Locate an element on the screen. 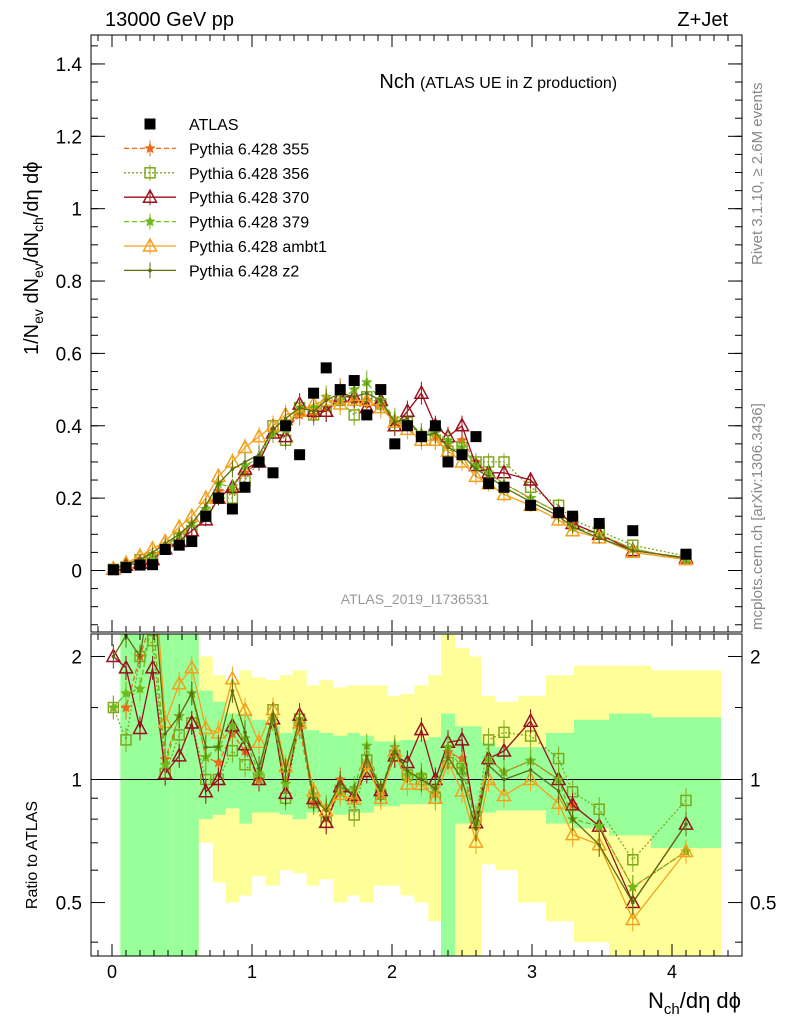 Image resolution: width=786 pixels, height=1024 pixels. legend-item: Pythia 6.428 z2 is located at coordinates (211, 271).